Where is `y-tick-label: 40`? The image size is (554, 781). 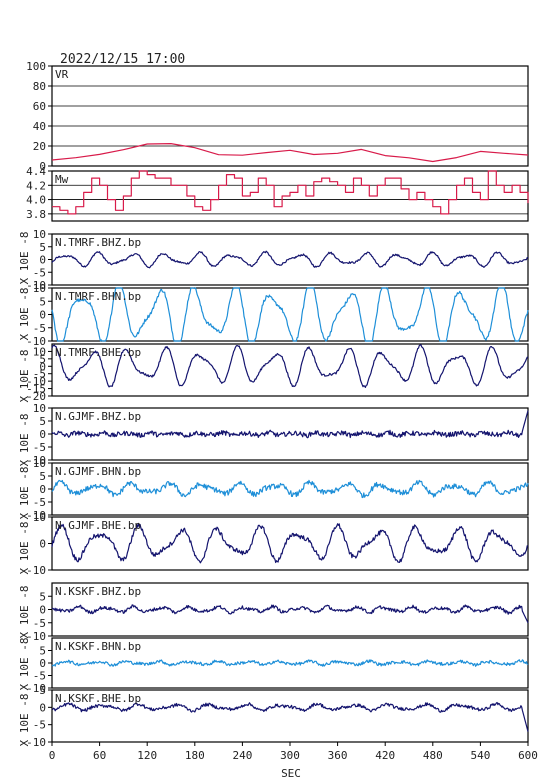 y-tick-label: 40 is located at coordinates (39, 126).